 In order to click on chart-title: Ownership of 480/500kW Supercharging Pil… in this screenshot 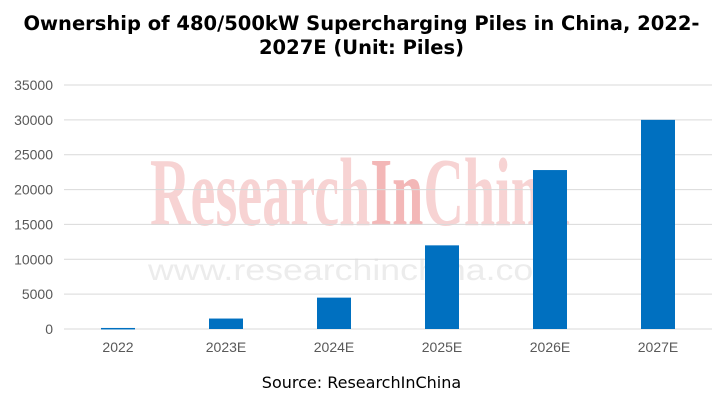, I will do `click(361, 35)`.